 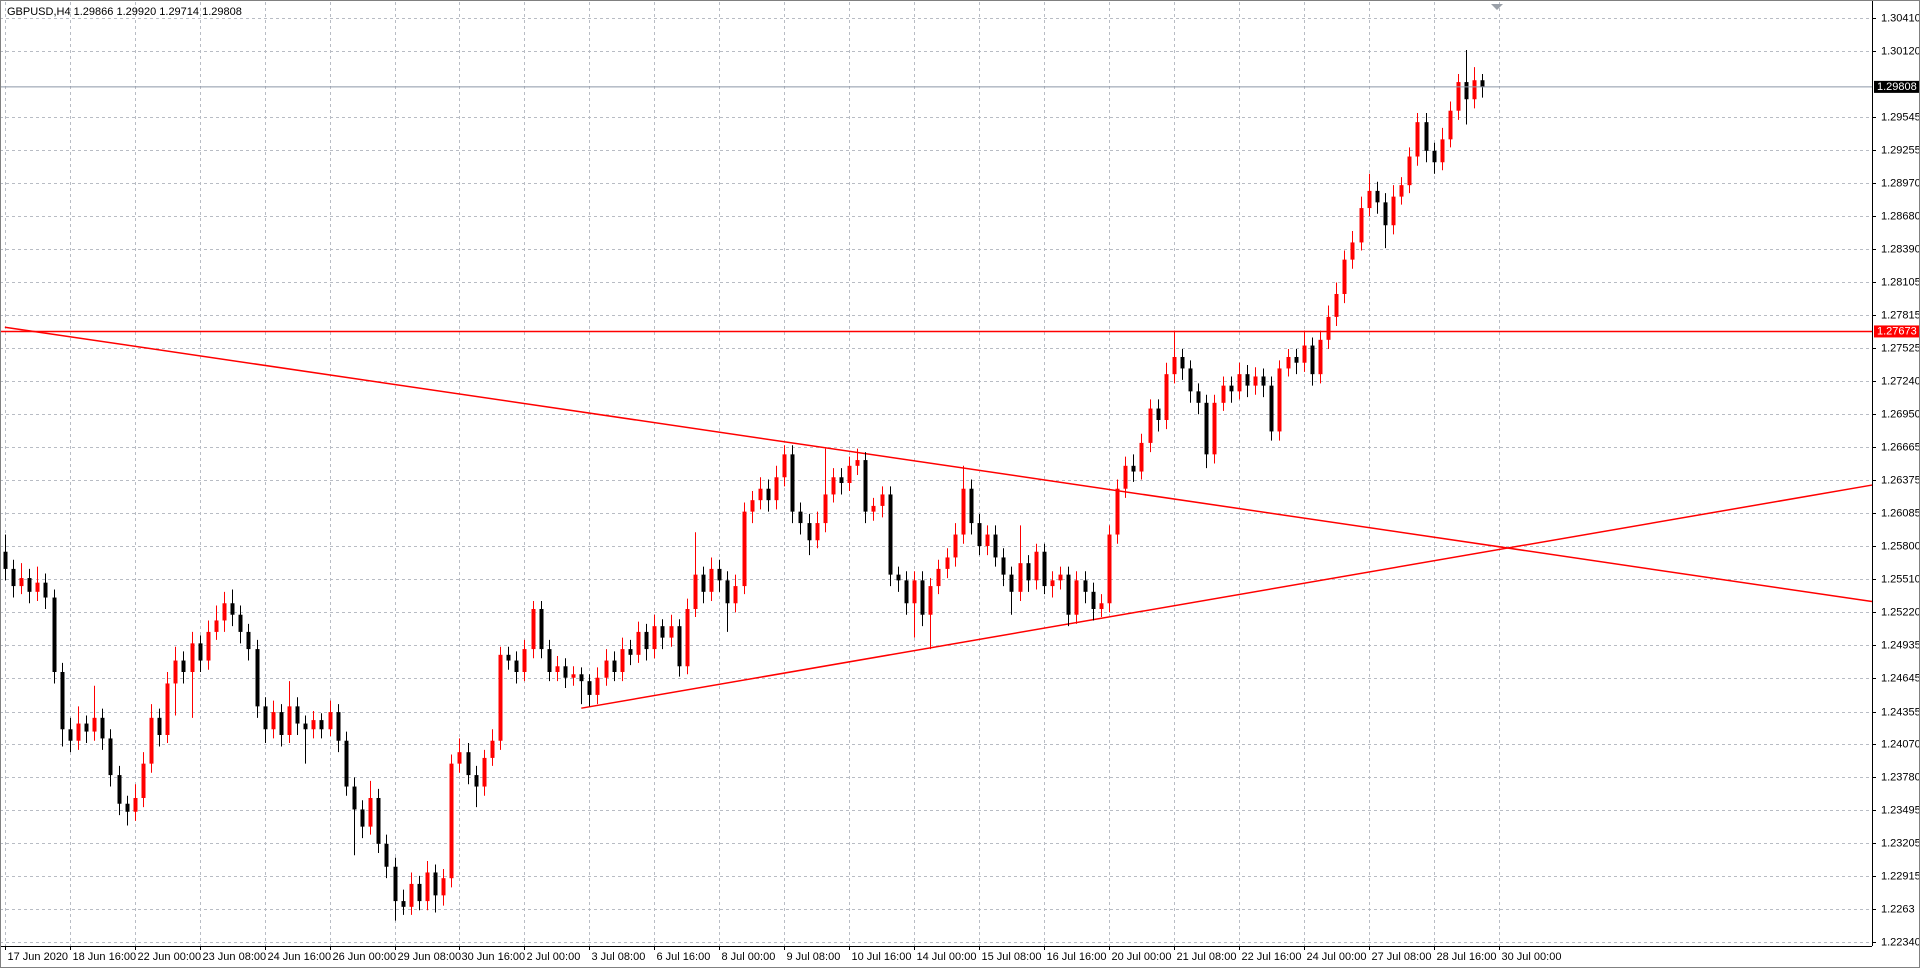 I want to click on y-tick-label: 1.30120, so click(x=1900, y=51).